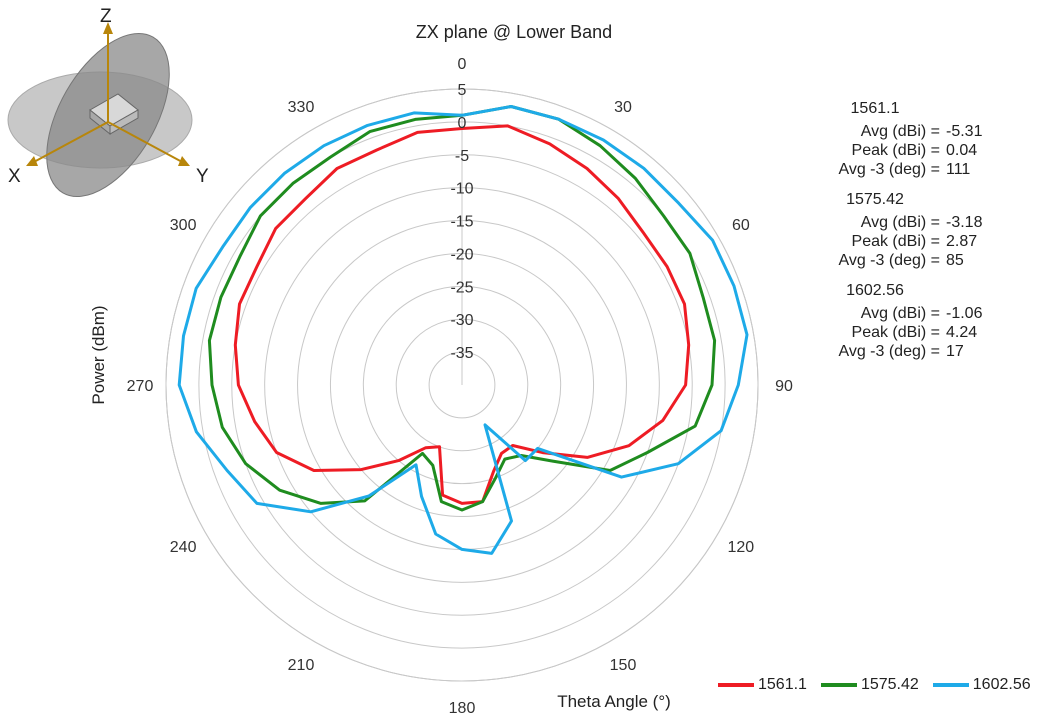 The image size is (1042, 717). I want to click on stats-row: Peak (dBi) = 2.87, so click(910, 241).